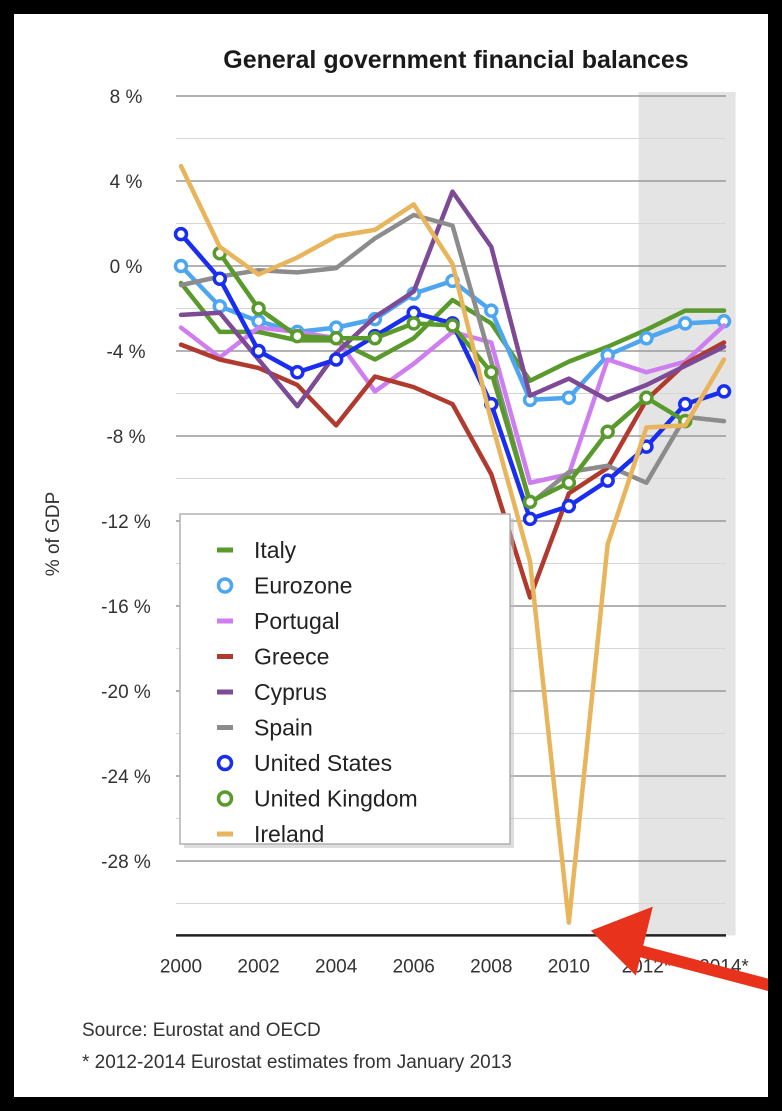 Image resolution: width=782 pixels, height=1111 pixels. I want to click on x-tick-label: 2004, so click(336, 966).